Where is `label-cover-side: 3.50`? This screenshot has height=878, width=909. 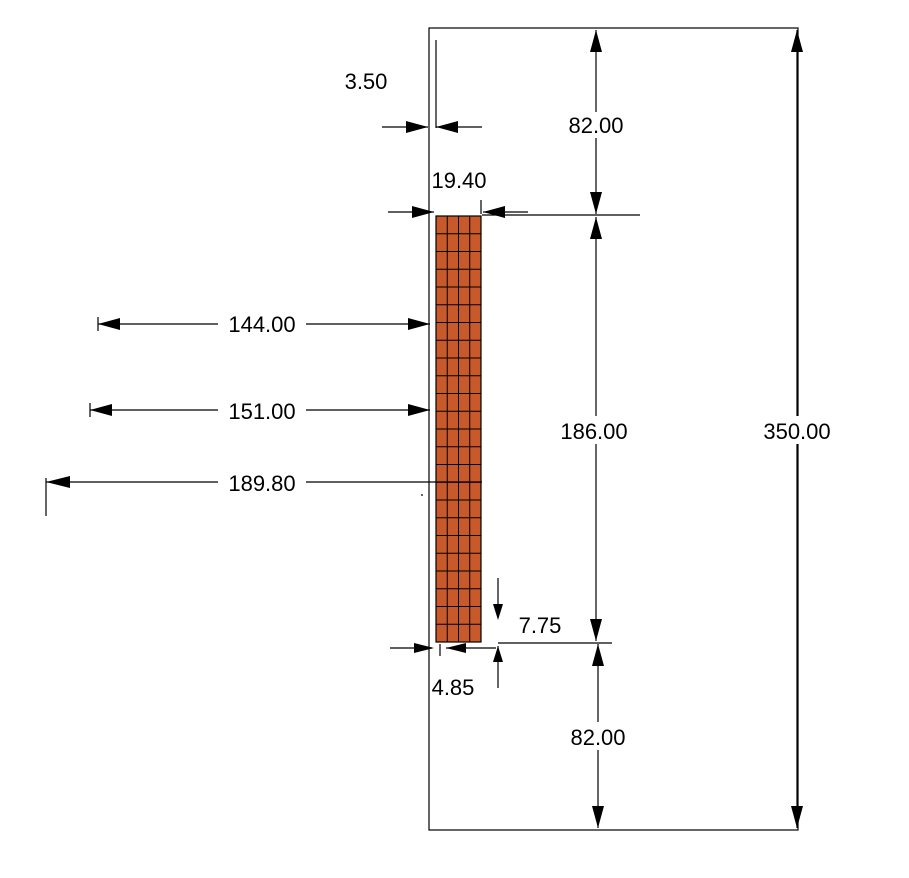
label-cover-side: 3.50 is located at coordinates (366, 81).